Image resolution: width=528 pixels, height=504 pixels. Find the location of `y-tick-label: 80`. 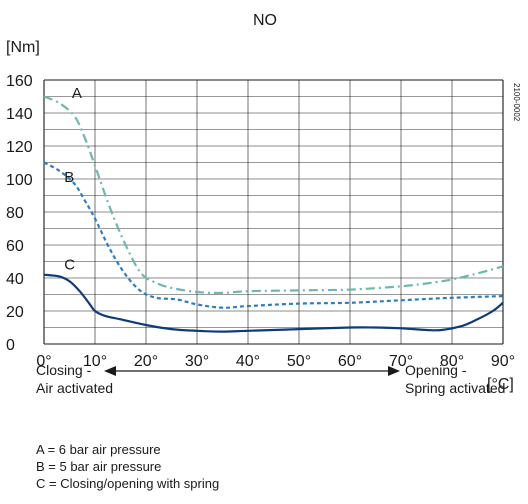

y-tick-label: 80 is located at coordinates (15, 213).